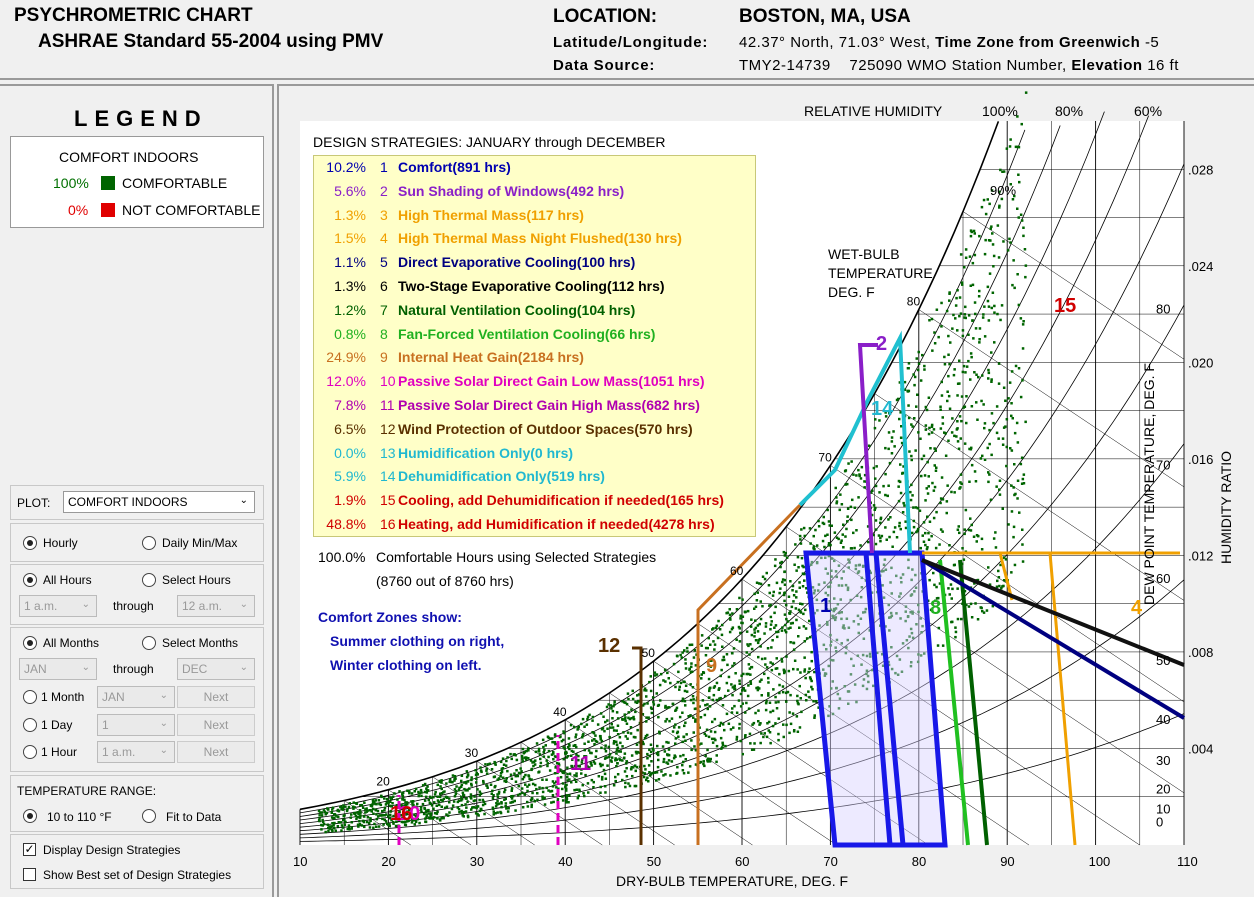  What do you see at coordinates (216, 725) in the screenshot?
I see `next-day-button: Next` at bounding box center [216, 725].